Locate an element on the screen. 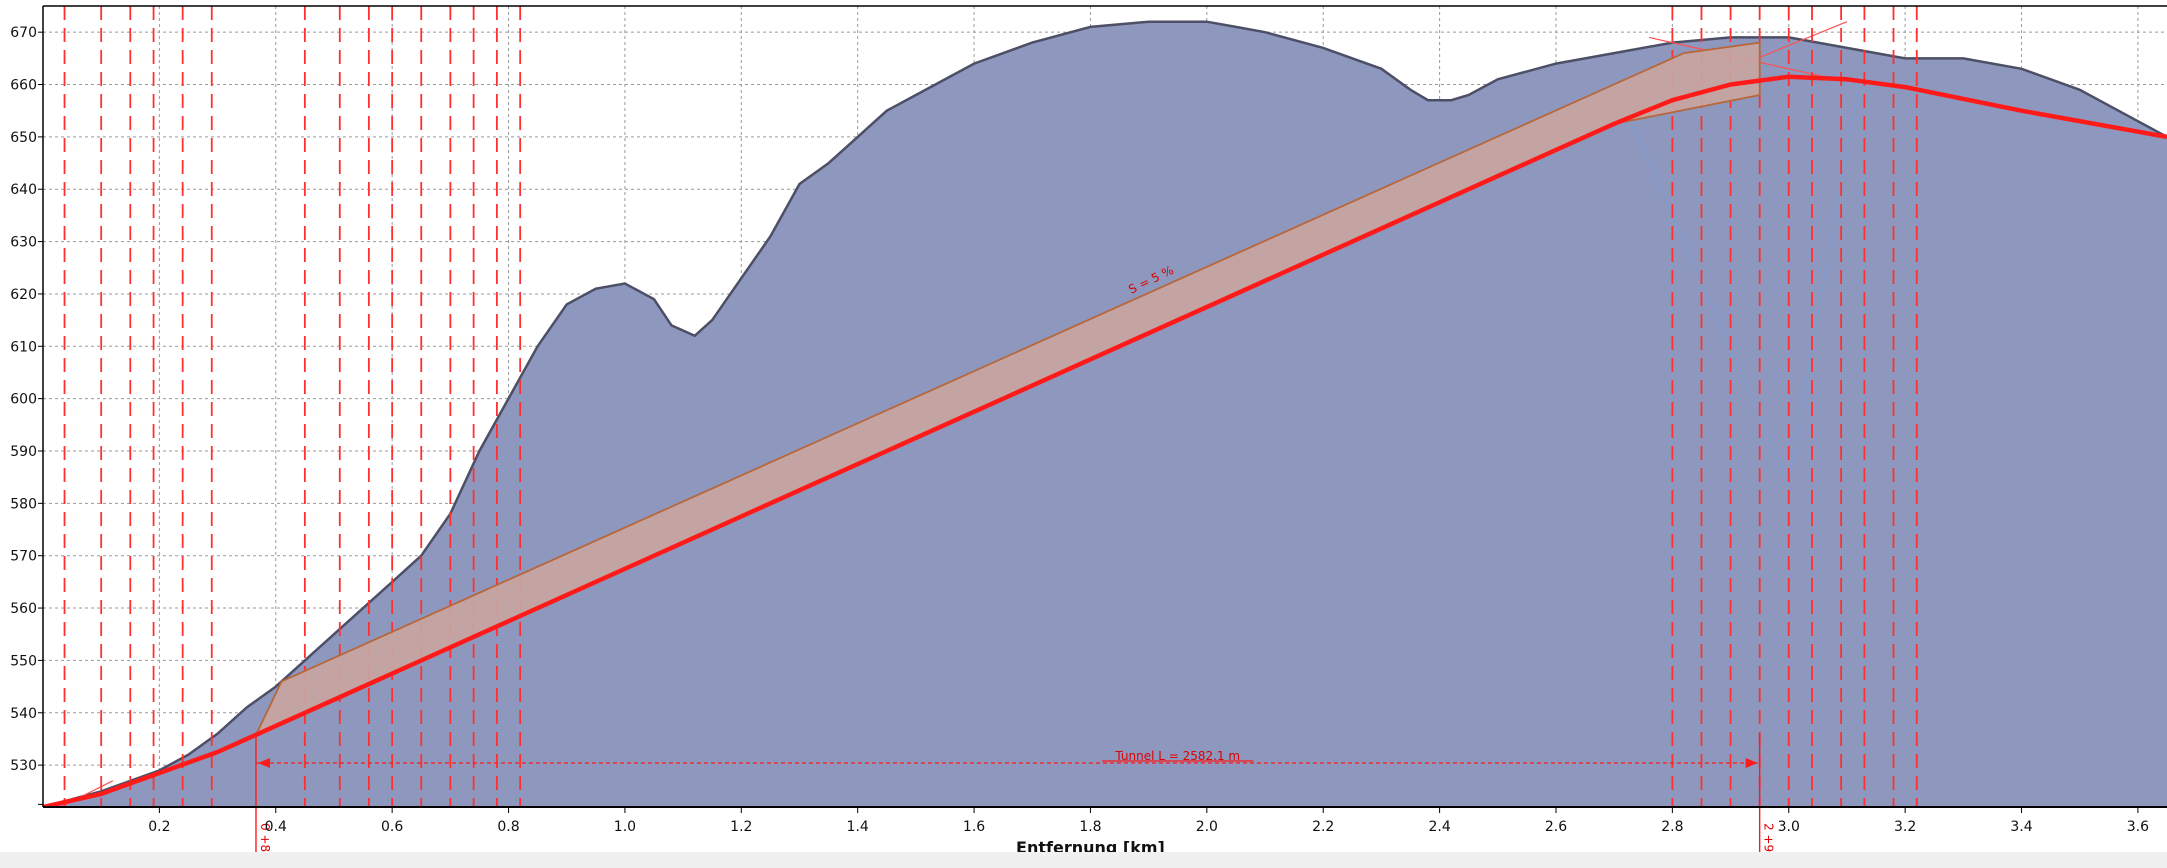 The width and height of the screenshot is (2167, 868). portal-marker-label: 0 +86.5 is located at coordinates (265, 837).